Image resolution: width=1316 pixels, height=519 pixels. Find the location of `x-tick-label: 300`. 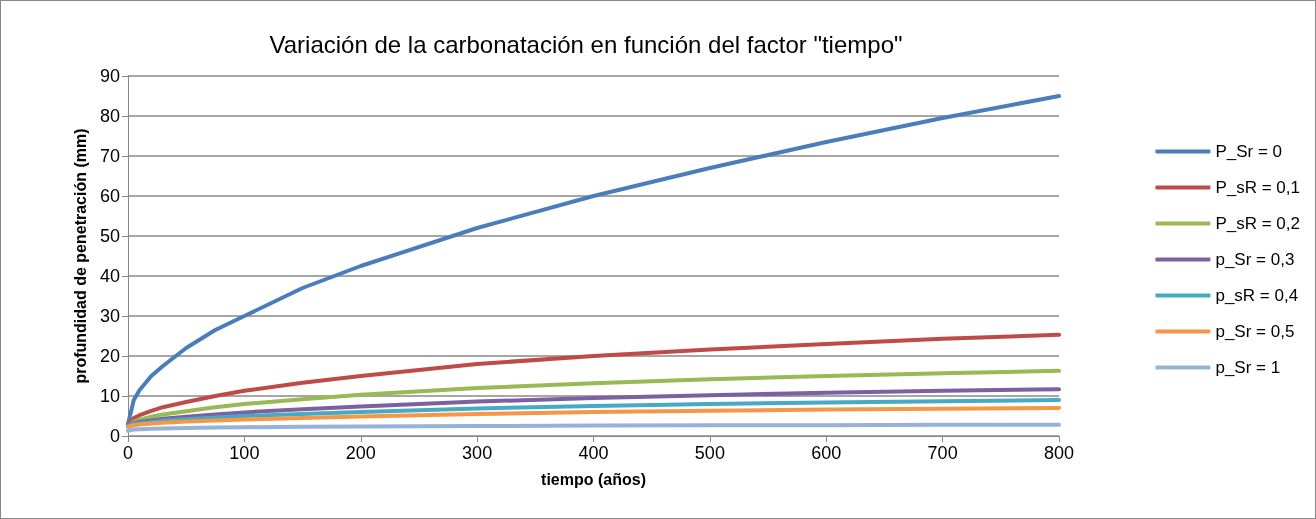

x-tick-label: 300 is located at coordinates (477, 453).